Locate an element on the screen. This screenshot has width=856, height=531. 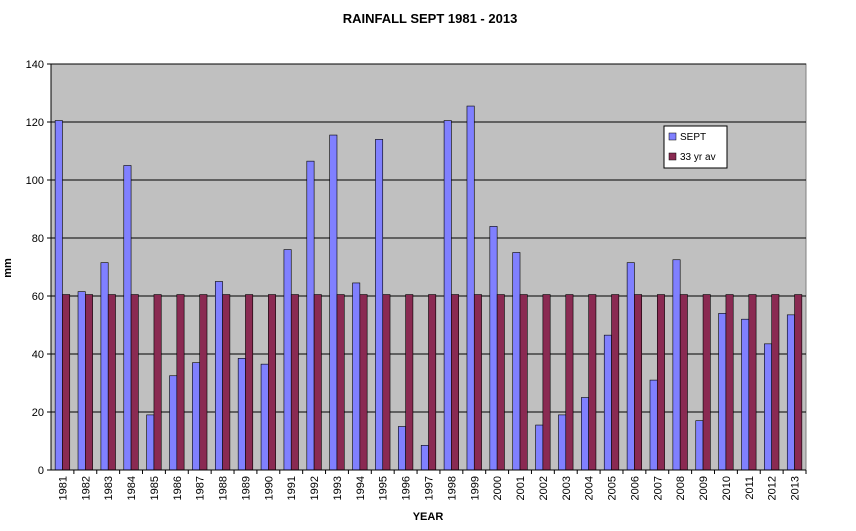
x-axis-label: YEAR is located at coordinates (428, 517).